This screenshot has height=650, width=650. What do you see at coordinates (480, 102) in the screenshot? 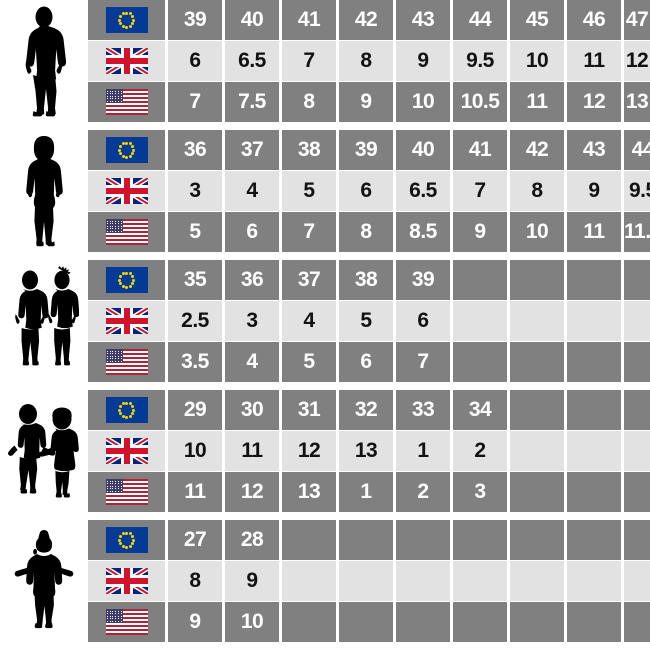
I see `size-cell: 10.5` at bounding box center [480, 102].